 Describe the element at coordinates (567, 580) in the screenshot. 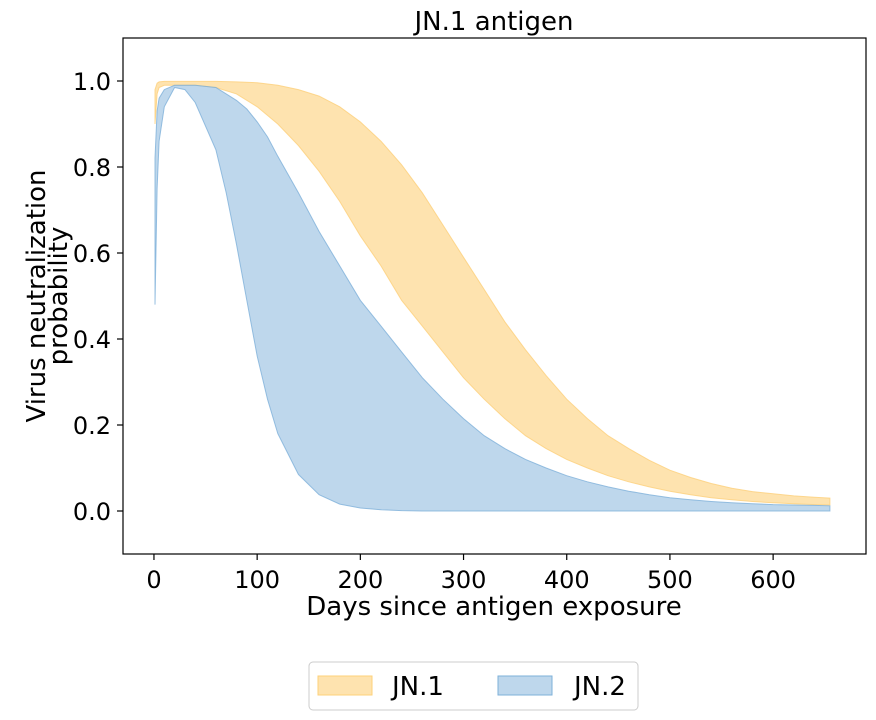

I see `x-tick-label: 400` at that location.